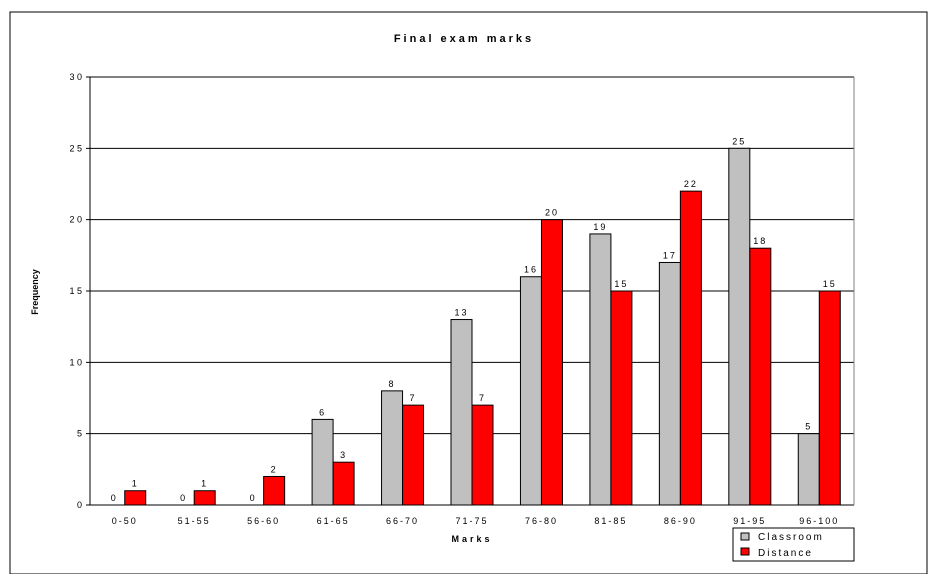 Image resolution: width=933 pixels, height=579 pixels. Describe the element at coordinates (745, 536) in the screenshot. I see `legend-classroom-swatch` at that location.